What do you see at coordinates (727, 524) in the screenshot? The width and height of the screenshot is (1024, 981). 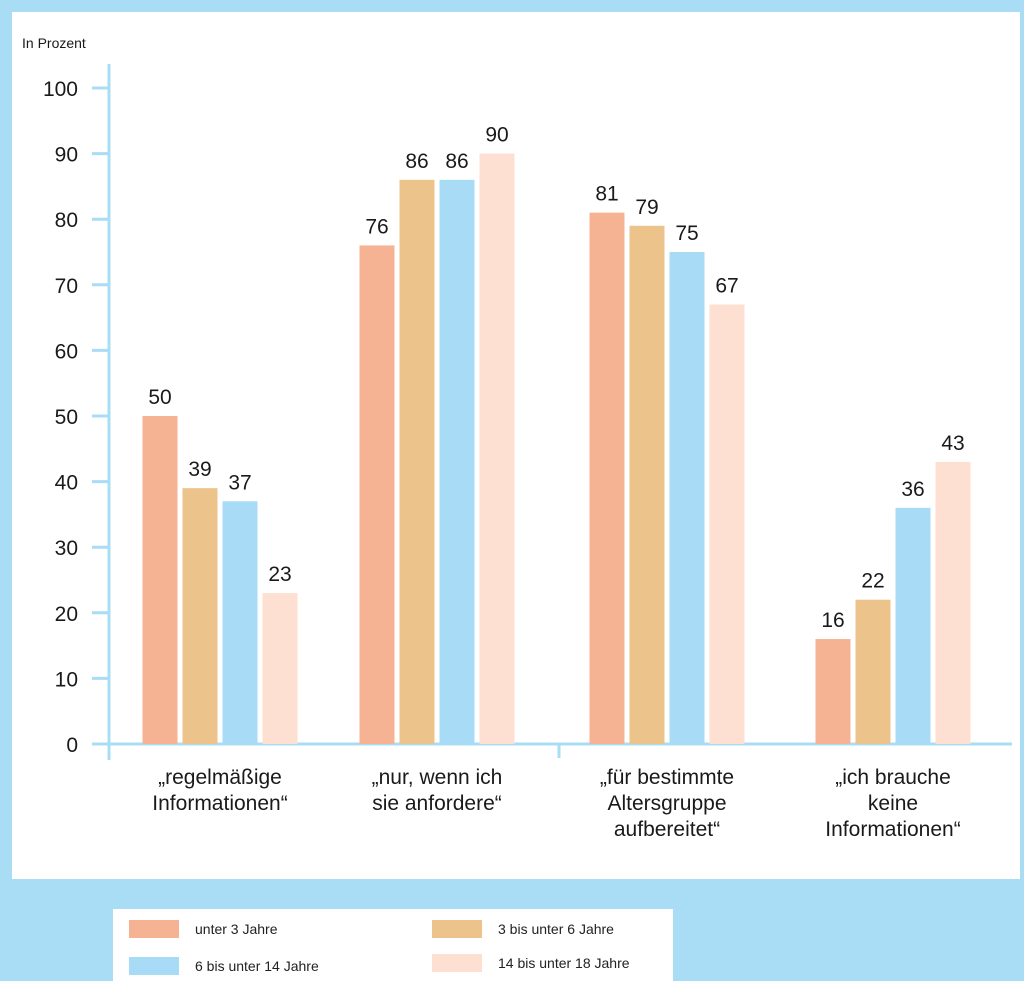 I see `bar-c2-s3` at bounding box center [727, 524].